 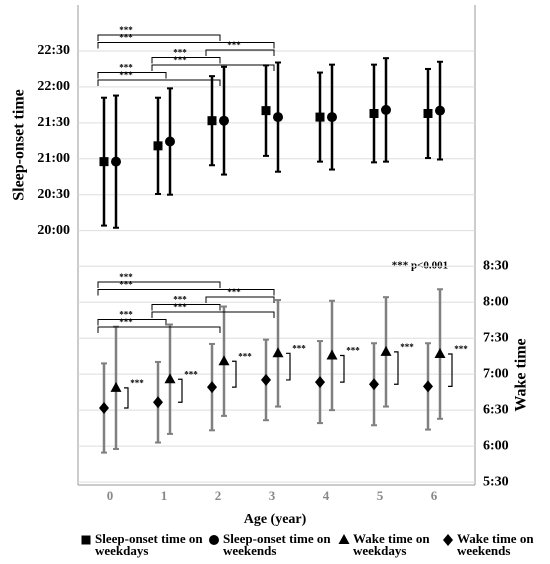 What do you see at coordinates (434, 495) in the screenshot?
I see `x-tick-label: 6` at bounding box center [434, 495].